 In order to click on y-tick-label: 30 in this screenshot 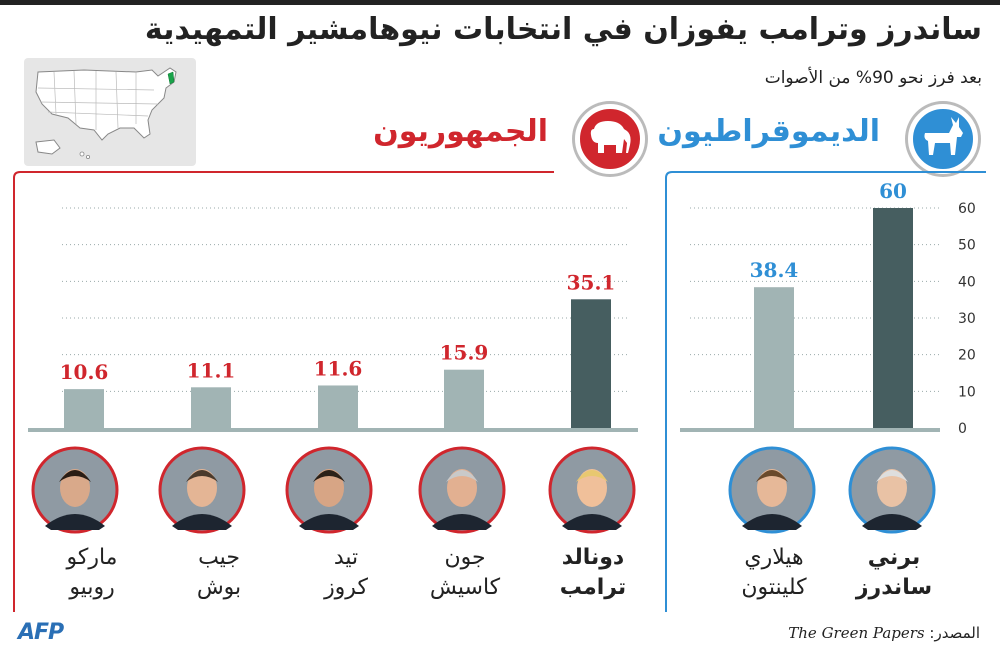, I will do `click(967, 319)`.